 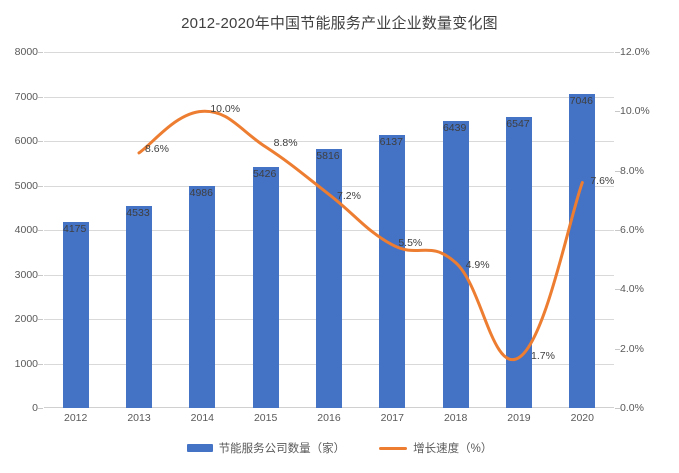 I want to click on right-axis-tick-label: 8.0%, so click(x=632, y=170).